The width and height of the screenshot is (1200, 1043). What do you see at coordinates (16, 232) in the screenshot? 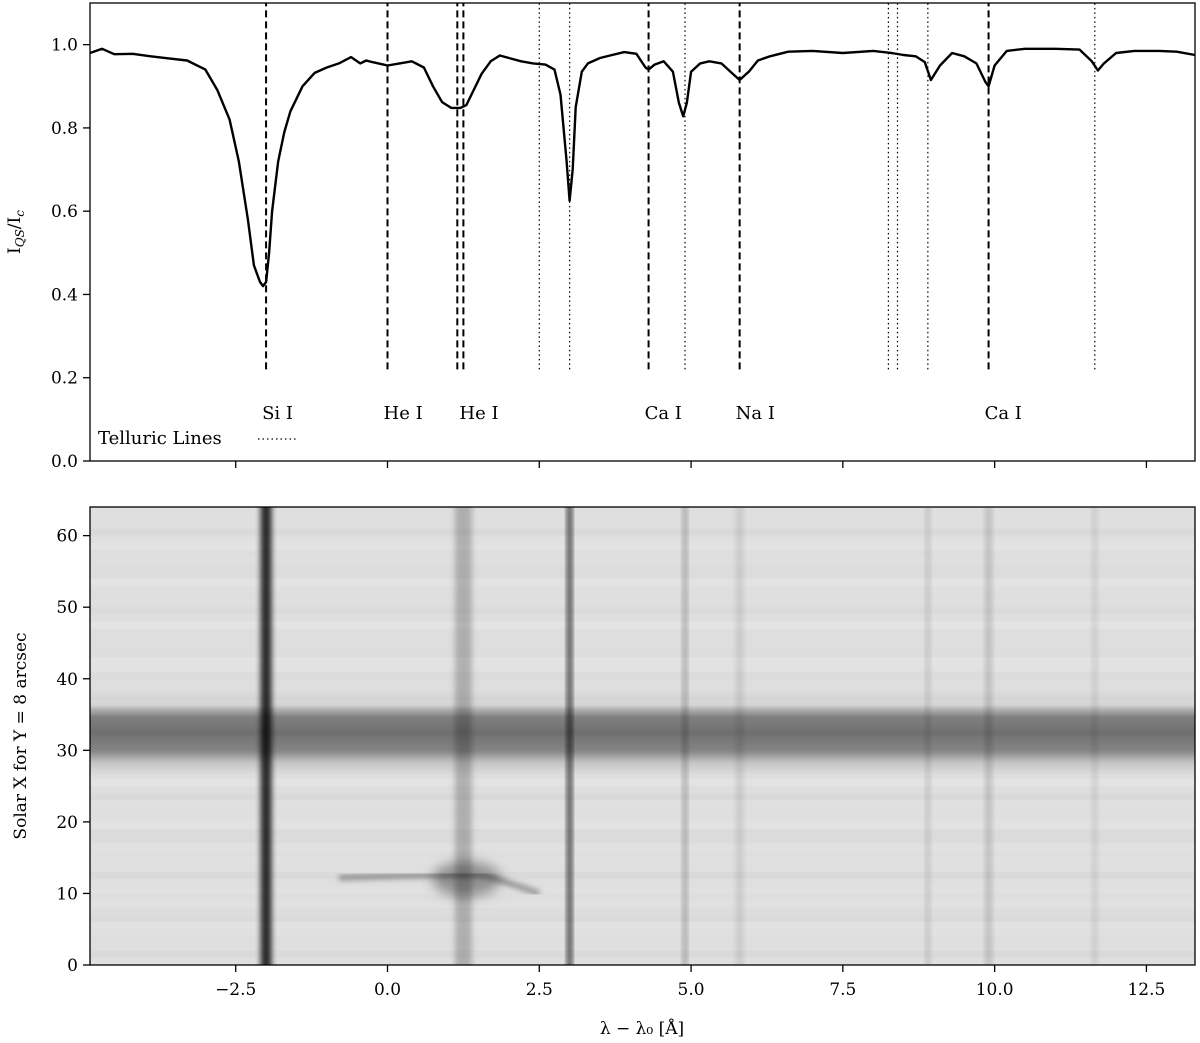
I see `top-y-axis-label: IQS/Ic` at bounding box center [16, 232].